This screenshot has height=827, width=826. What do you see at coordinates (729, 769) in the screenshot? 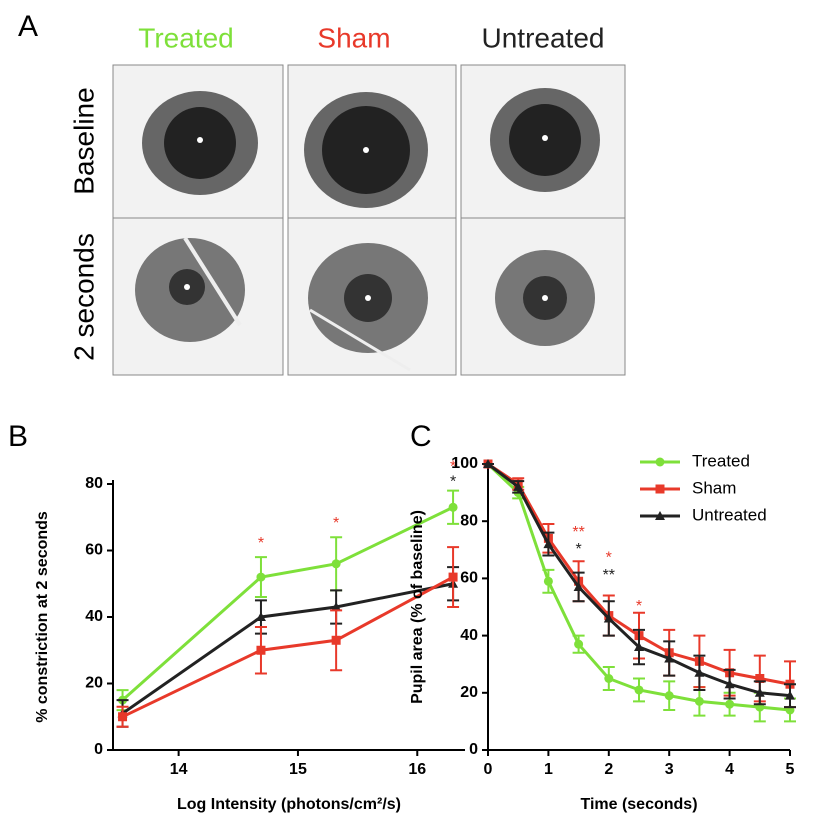
I see `x-tick-label: 4` at bounding box center [729, 769].